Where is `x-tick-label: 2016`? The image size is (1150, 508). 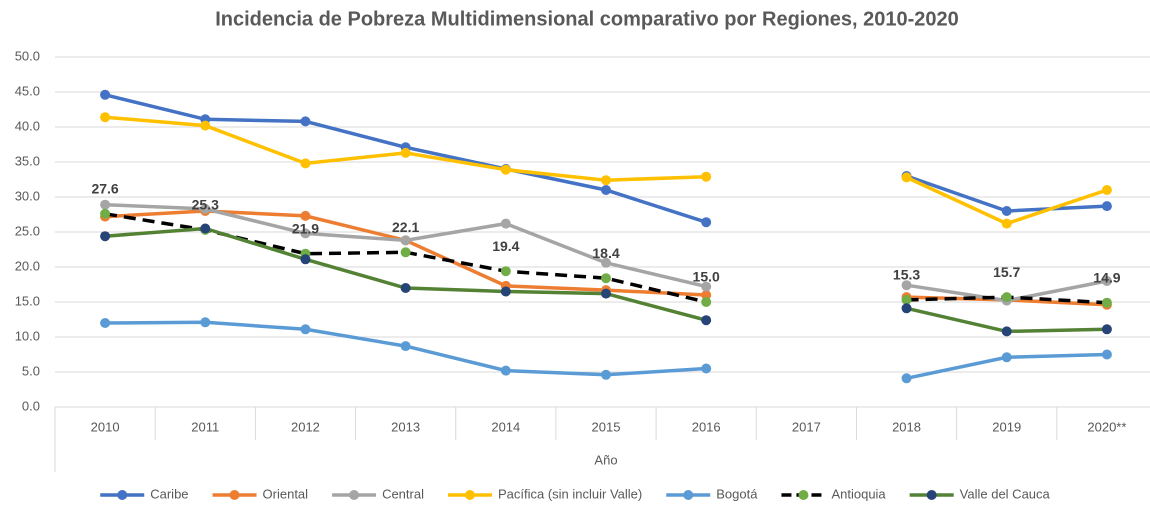
x-tick-label: 2016 is located at coordinates (706, 426).